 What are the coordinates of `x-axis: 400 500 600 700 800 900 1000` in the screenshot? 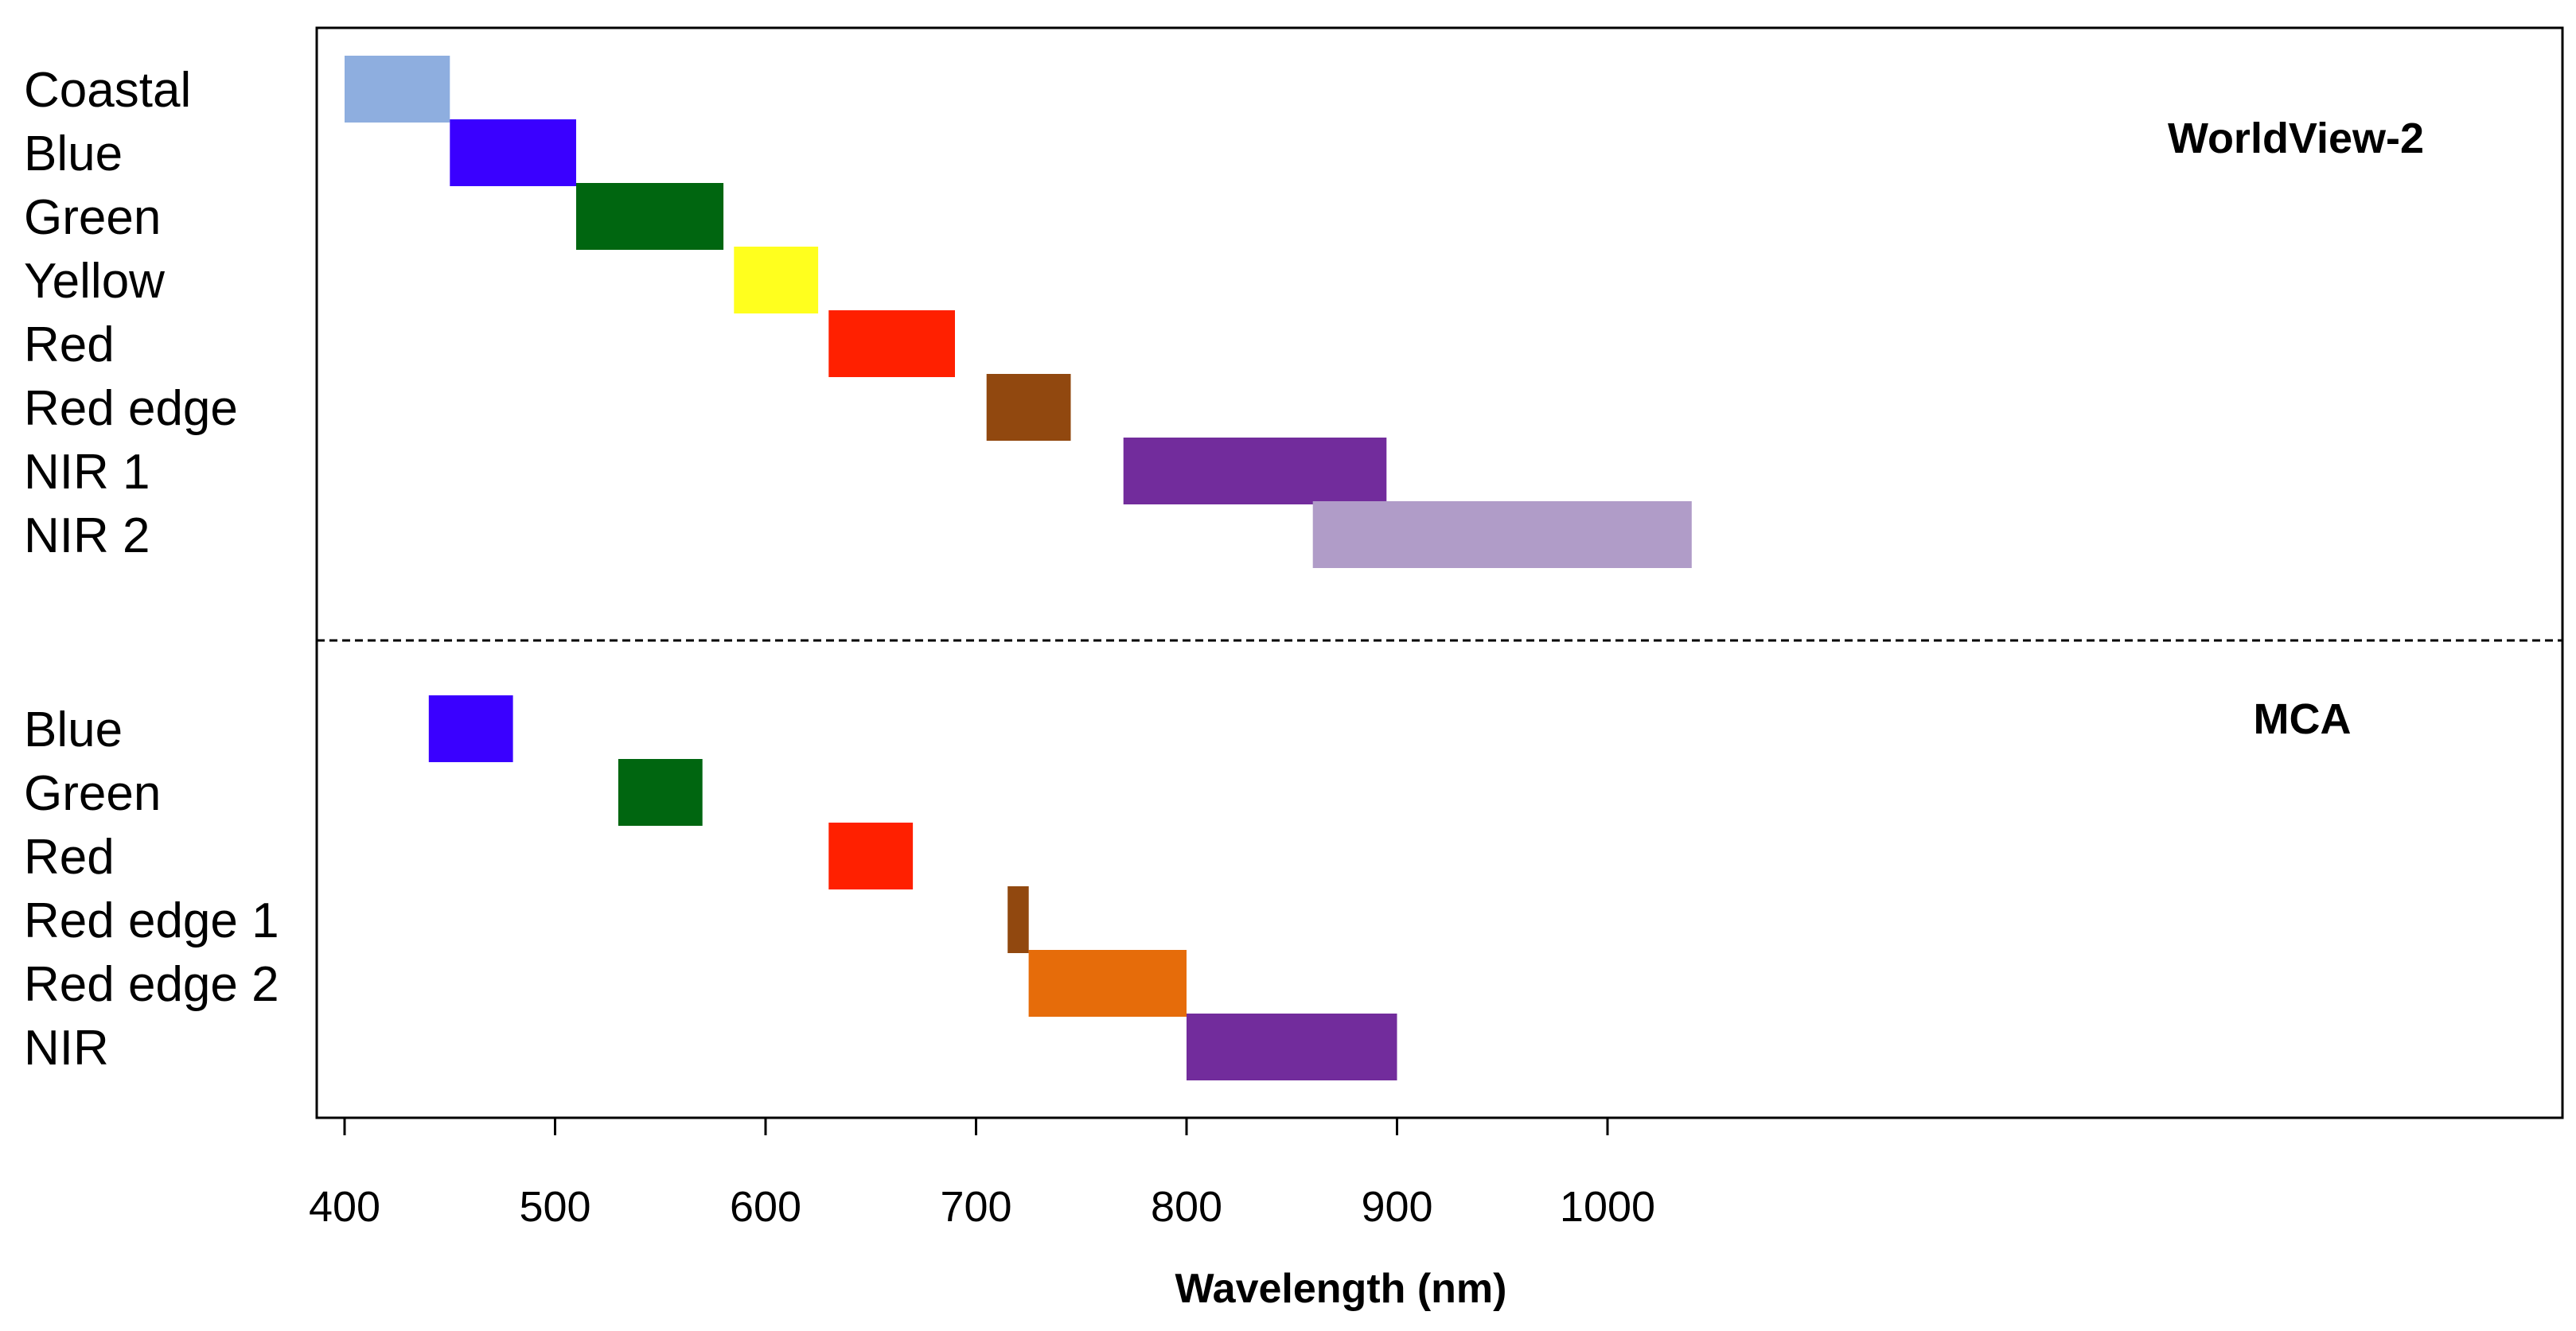 It's located at (1435, 1173).